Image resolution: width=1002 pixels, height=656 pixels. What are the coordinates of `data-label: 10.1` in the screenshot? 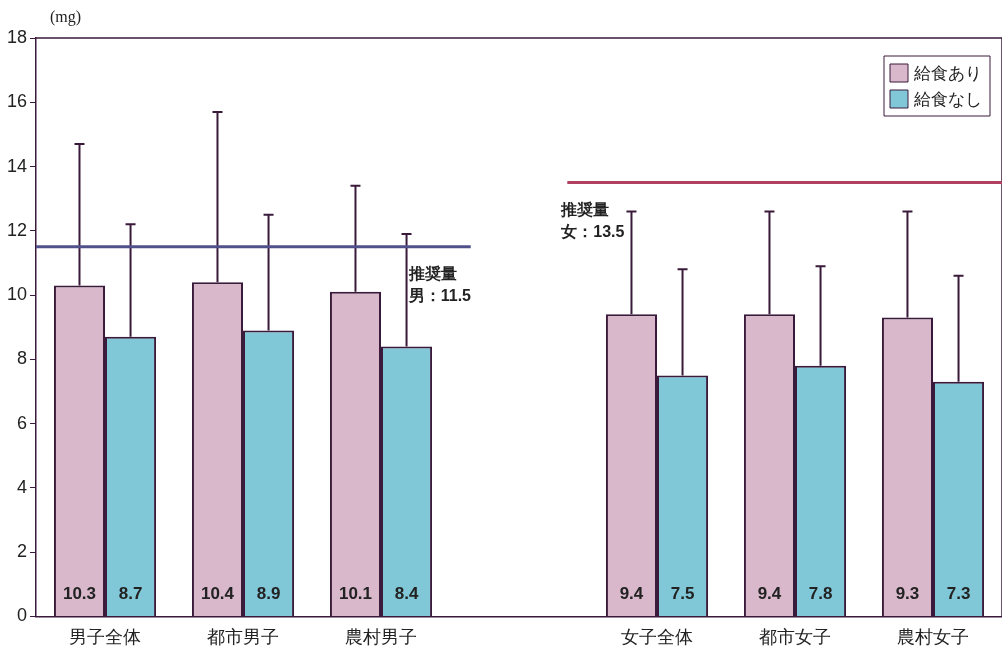 It's located at (355, 594).